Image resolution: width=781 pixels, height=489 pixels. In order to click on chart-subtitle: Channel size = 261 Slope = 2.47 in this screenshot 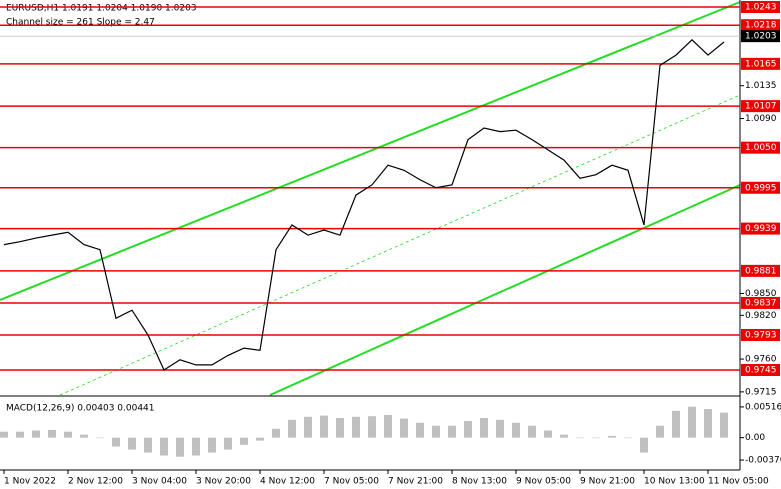, I will do `click(80, 23)`.